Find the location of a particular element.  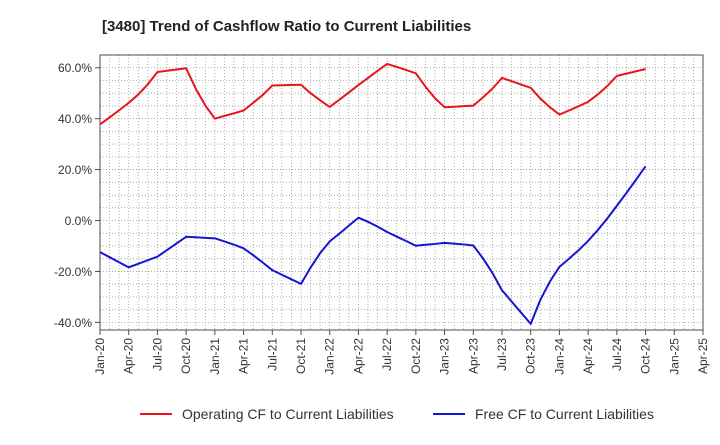

series-line-operating-cf-to-current-liabilities is located at coordinates (372, 94).